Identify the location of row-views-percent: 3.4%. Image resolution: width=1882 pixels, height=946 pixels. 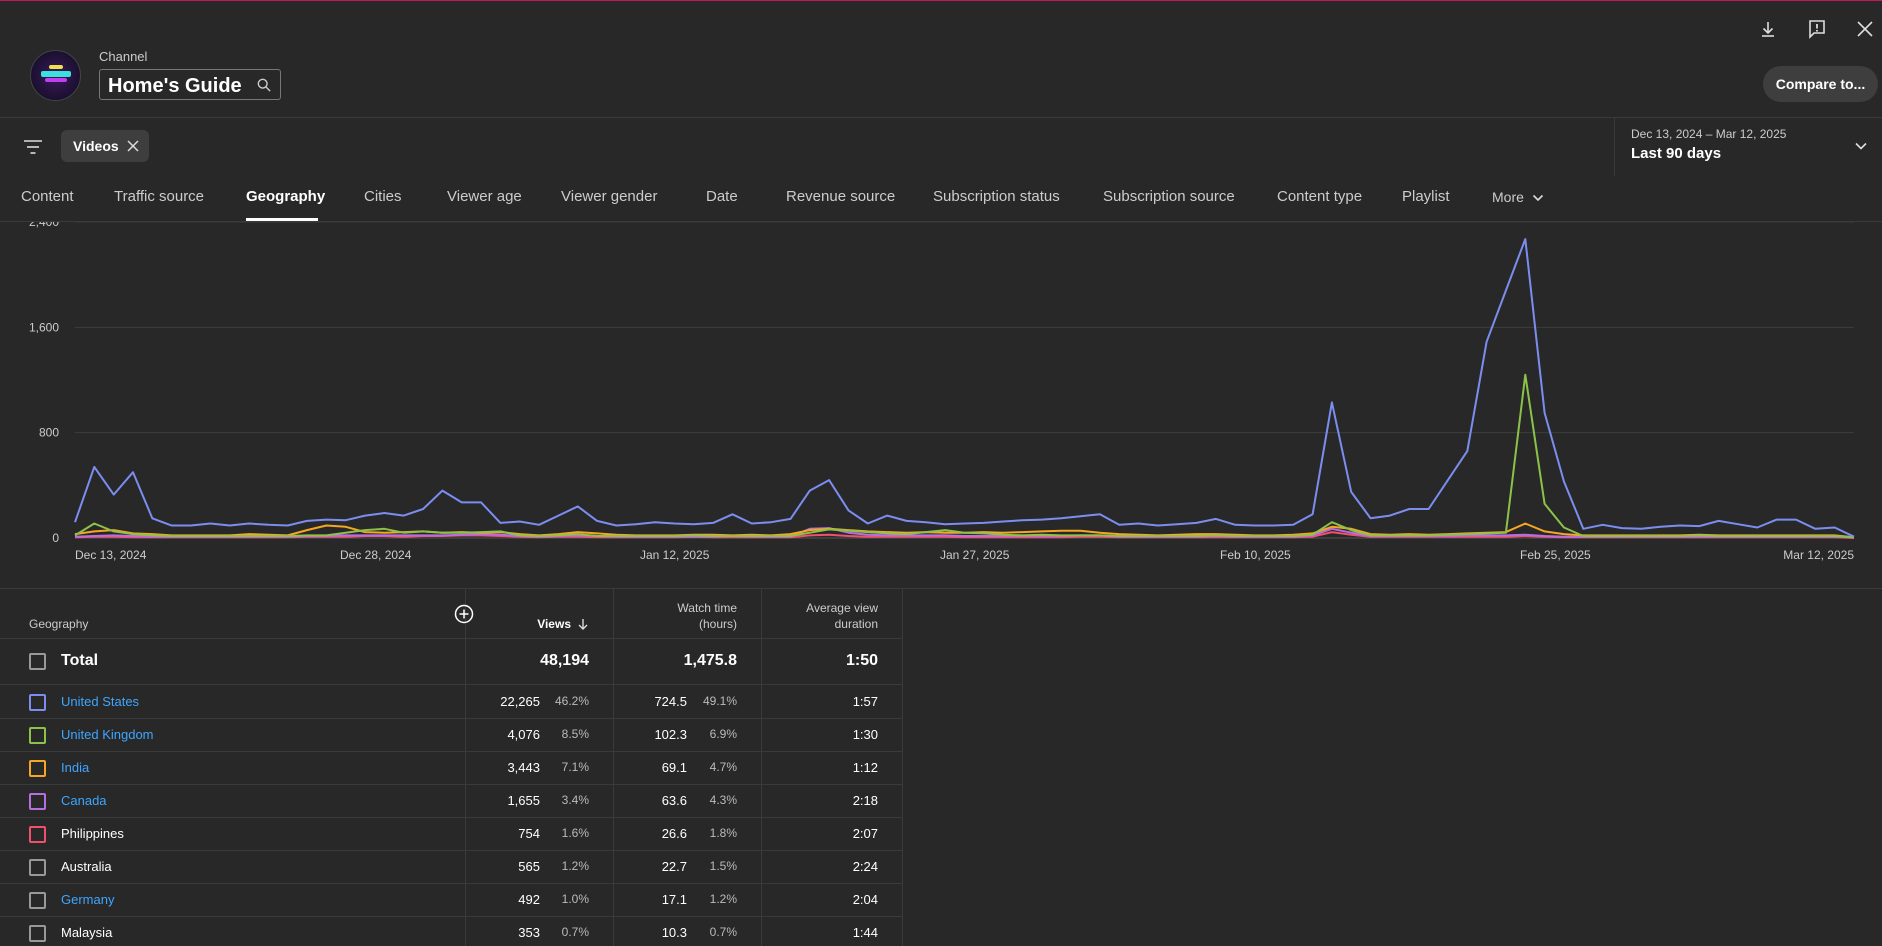
(575, 800).